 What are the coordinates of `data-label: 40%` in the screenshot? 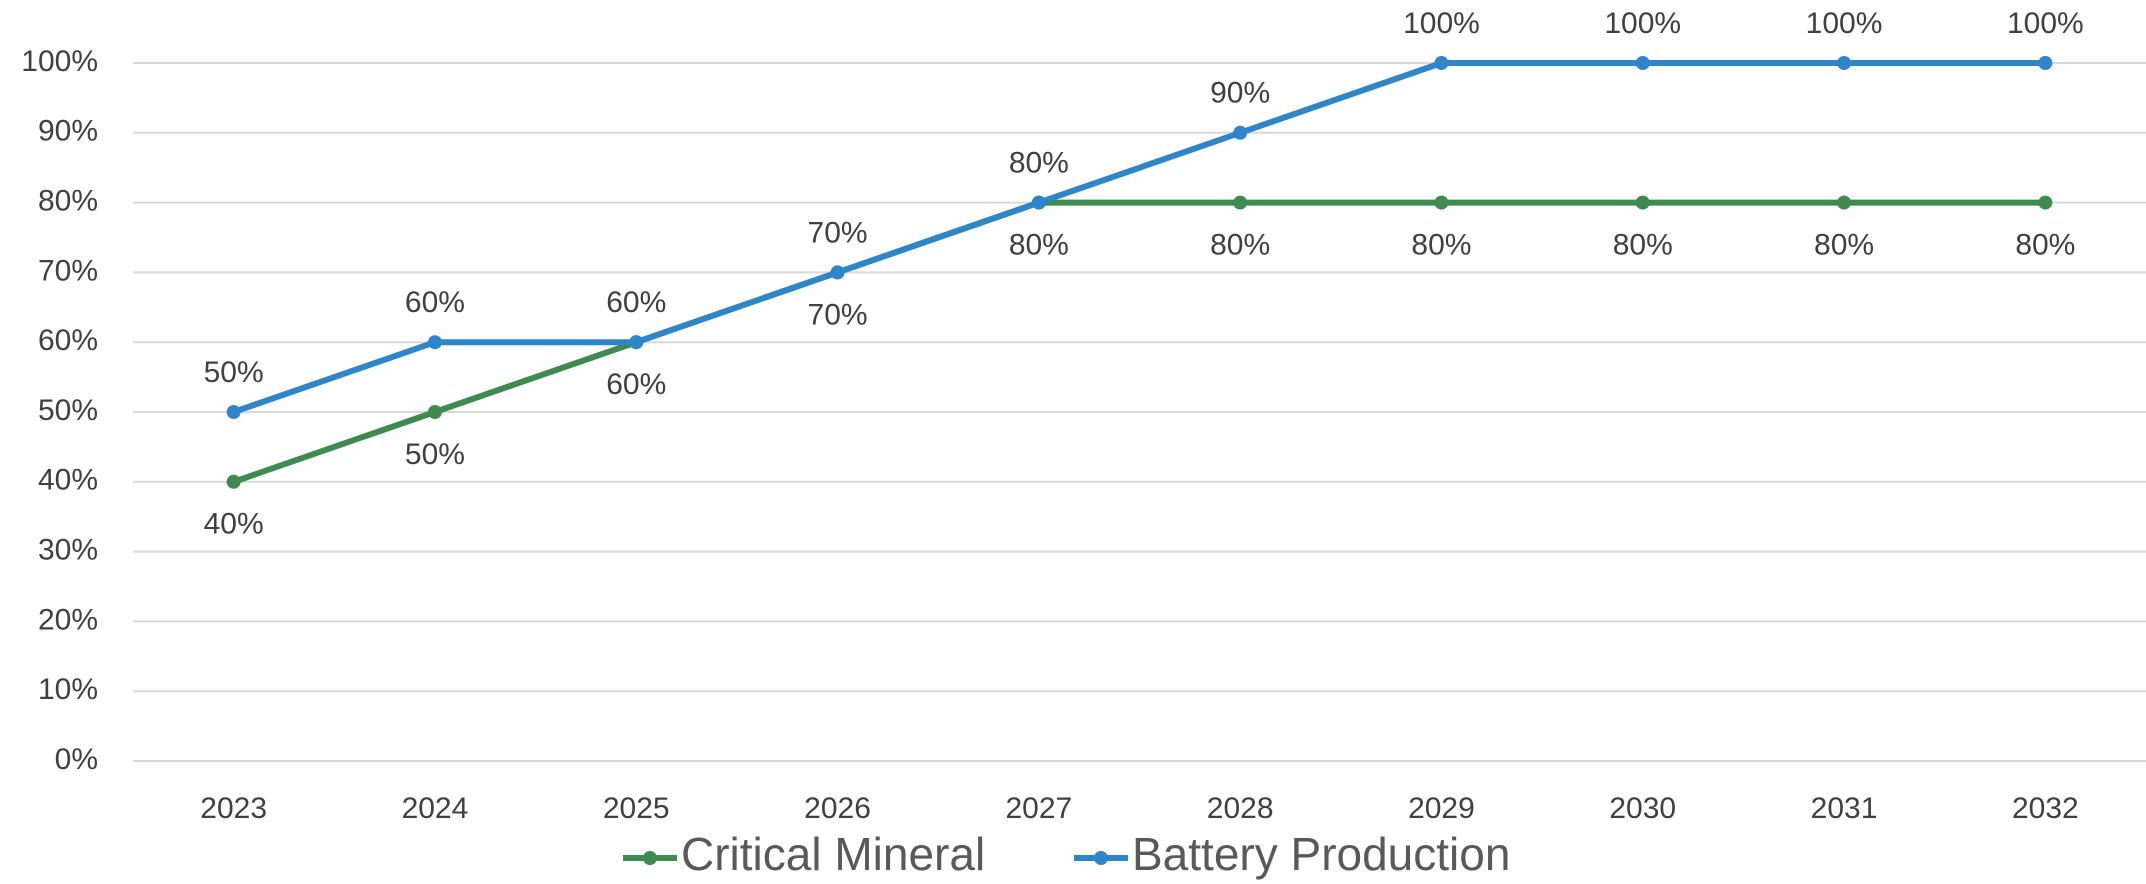 It's located at (234, 524).